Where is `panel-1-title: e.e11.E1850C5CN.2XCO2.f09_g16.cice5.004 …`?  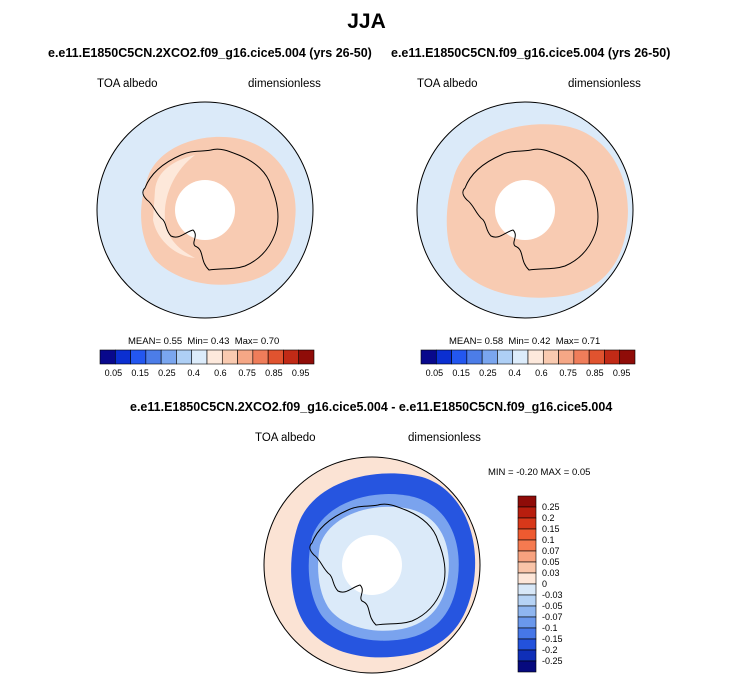
panel-1-title: e.e11.E1850C5CN.2XCO2.f09_g16.cice5.004 … is located at coordinates (210, 53).